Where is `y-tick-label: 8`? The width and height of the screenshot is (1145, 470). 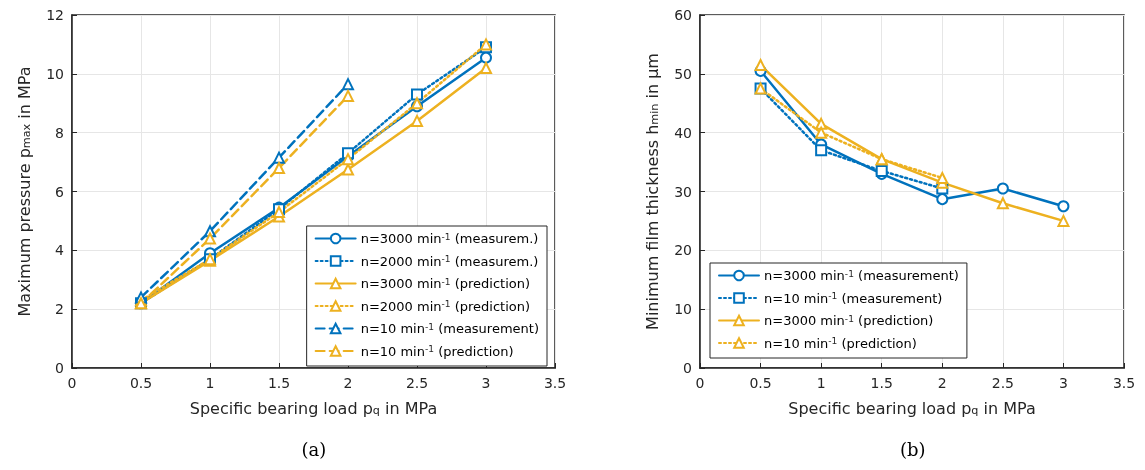 y-tick-label: 8 is located at coordinates (59, 132).